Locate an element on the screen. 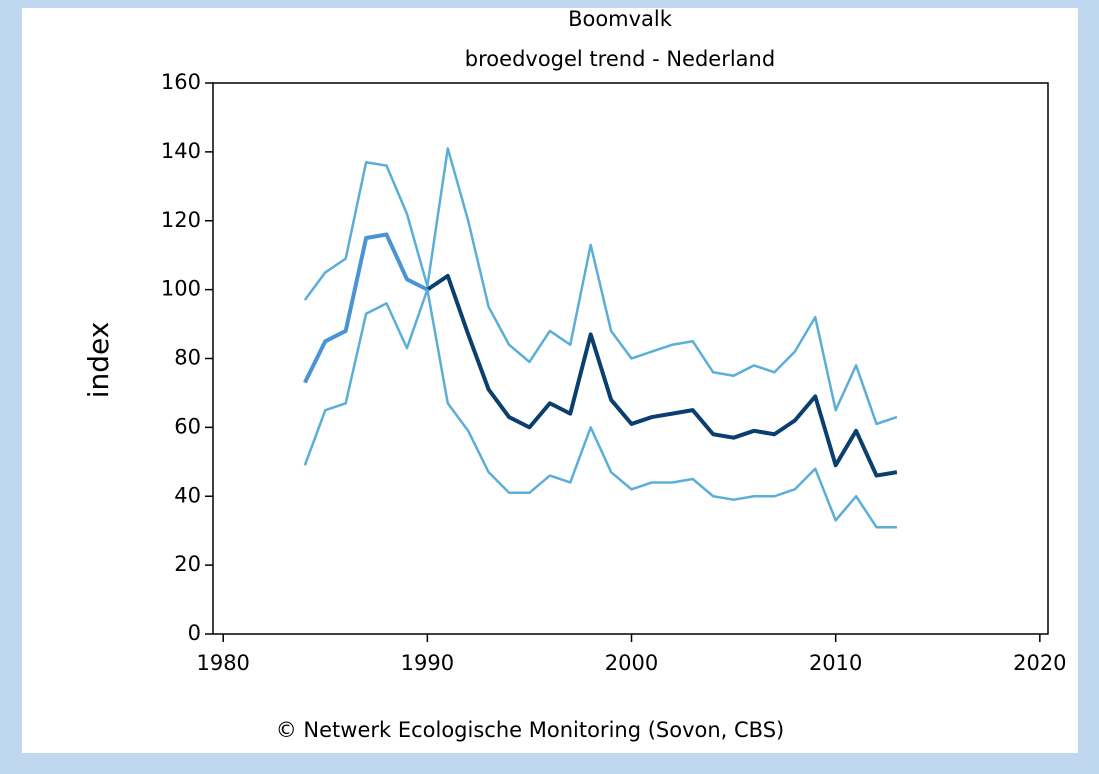  x-tick-label: 1980 is located at coordinates (222, 663).